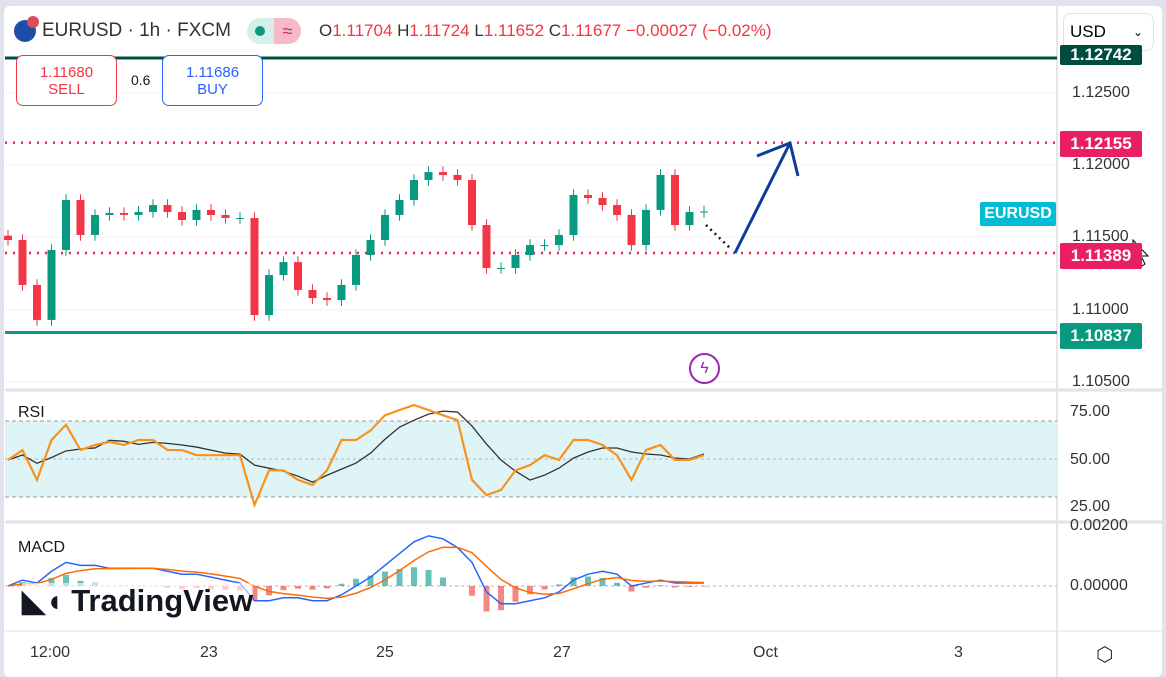 The image size is (1166, 677). I want to click on rsi-ma-line, so click(356, 446).